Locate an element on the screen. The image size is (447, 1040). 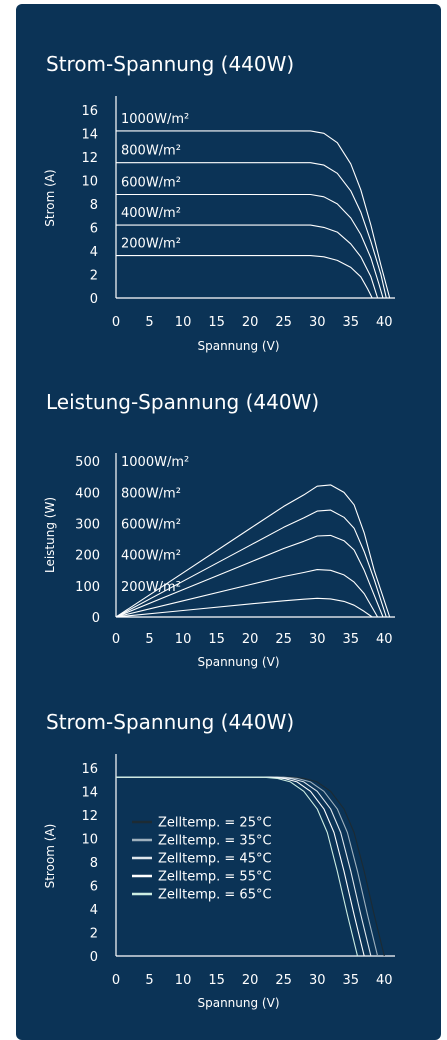
chart-title-pv-irradiance: Leistung-Spannung (440W) is located at coordinates (183, 402).